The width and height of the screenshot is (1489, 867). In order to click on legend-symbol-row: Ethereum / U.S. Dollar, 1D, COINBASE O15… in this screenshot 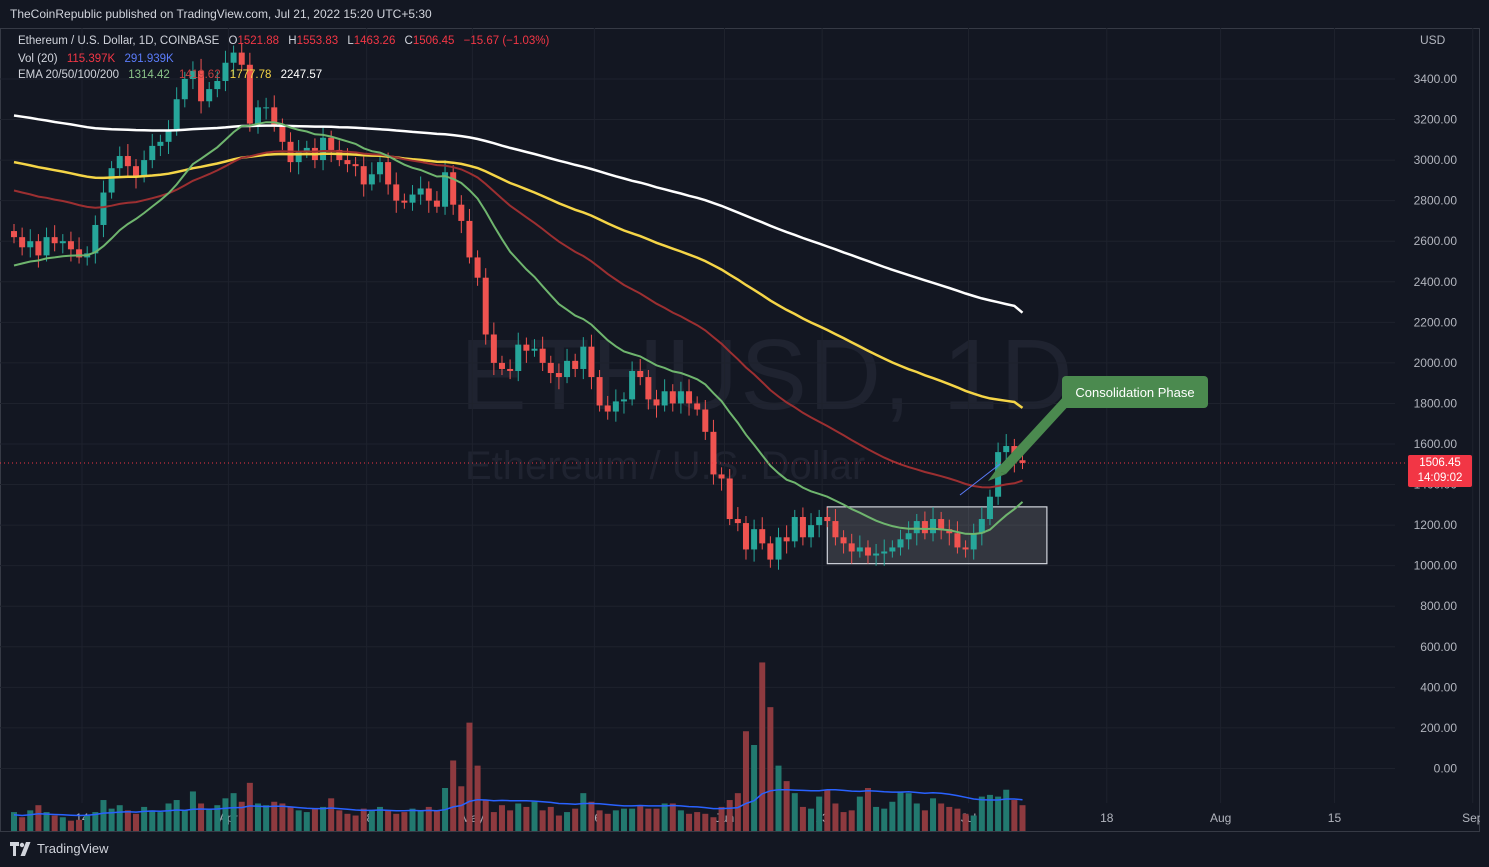, I will do `click(286, 41)`.